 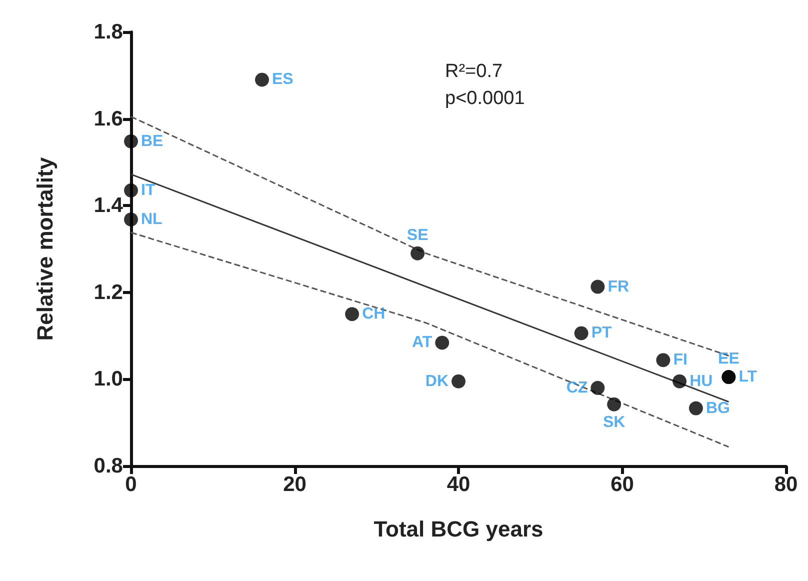 I want to click on x-axis-title: Total BCG years, so click(x=459, y=529).